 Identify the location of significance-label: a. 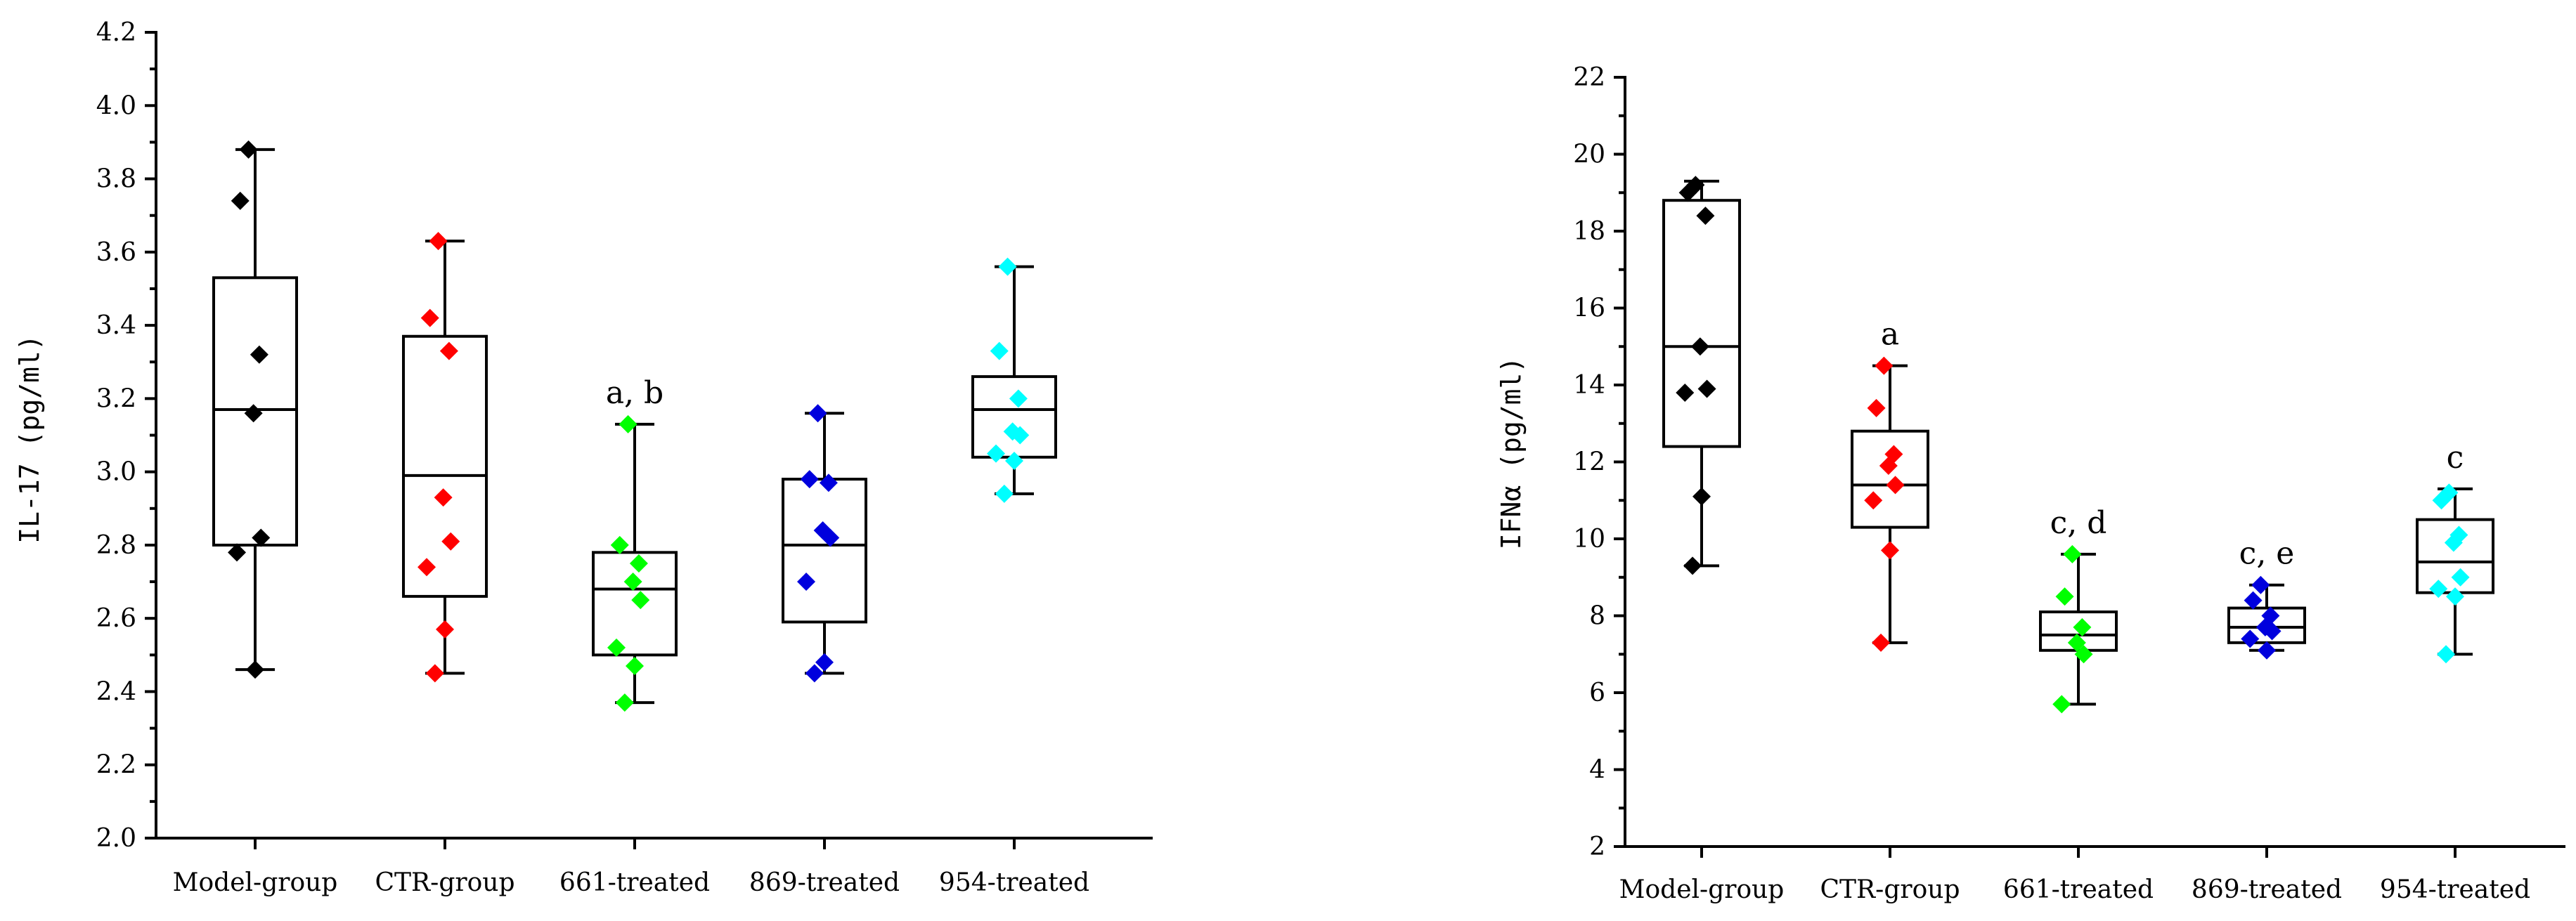
(1890, 335).